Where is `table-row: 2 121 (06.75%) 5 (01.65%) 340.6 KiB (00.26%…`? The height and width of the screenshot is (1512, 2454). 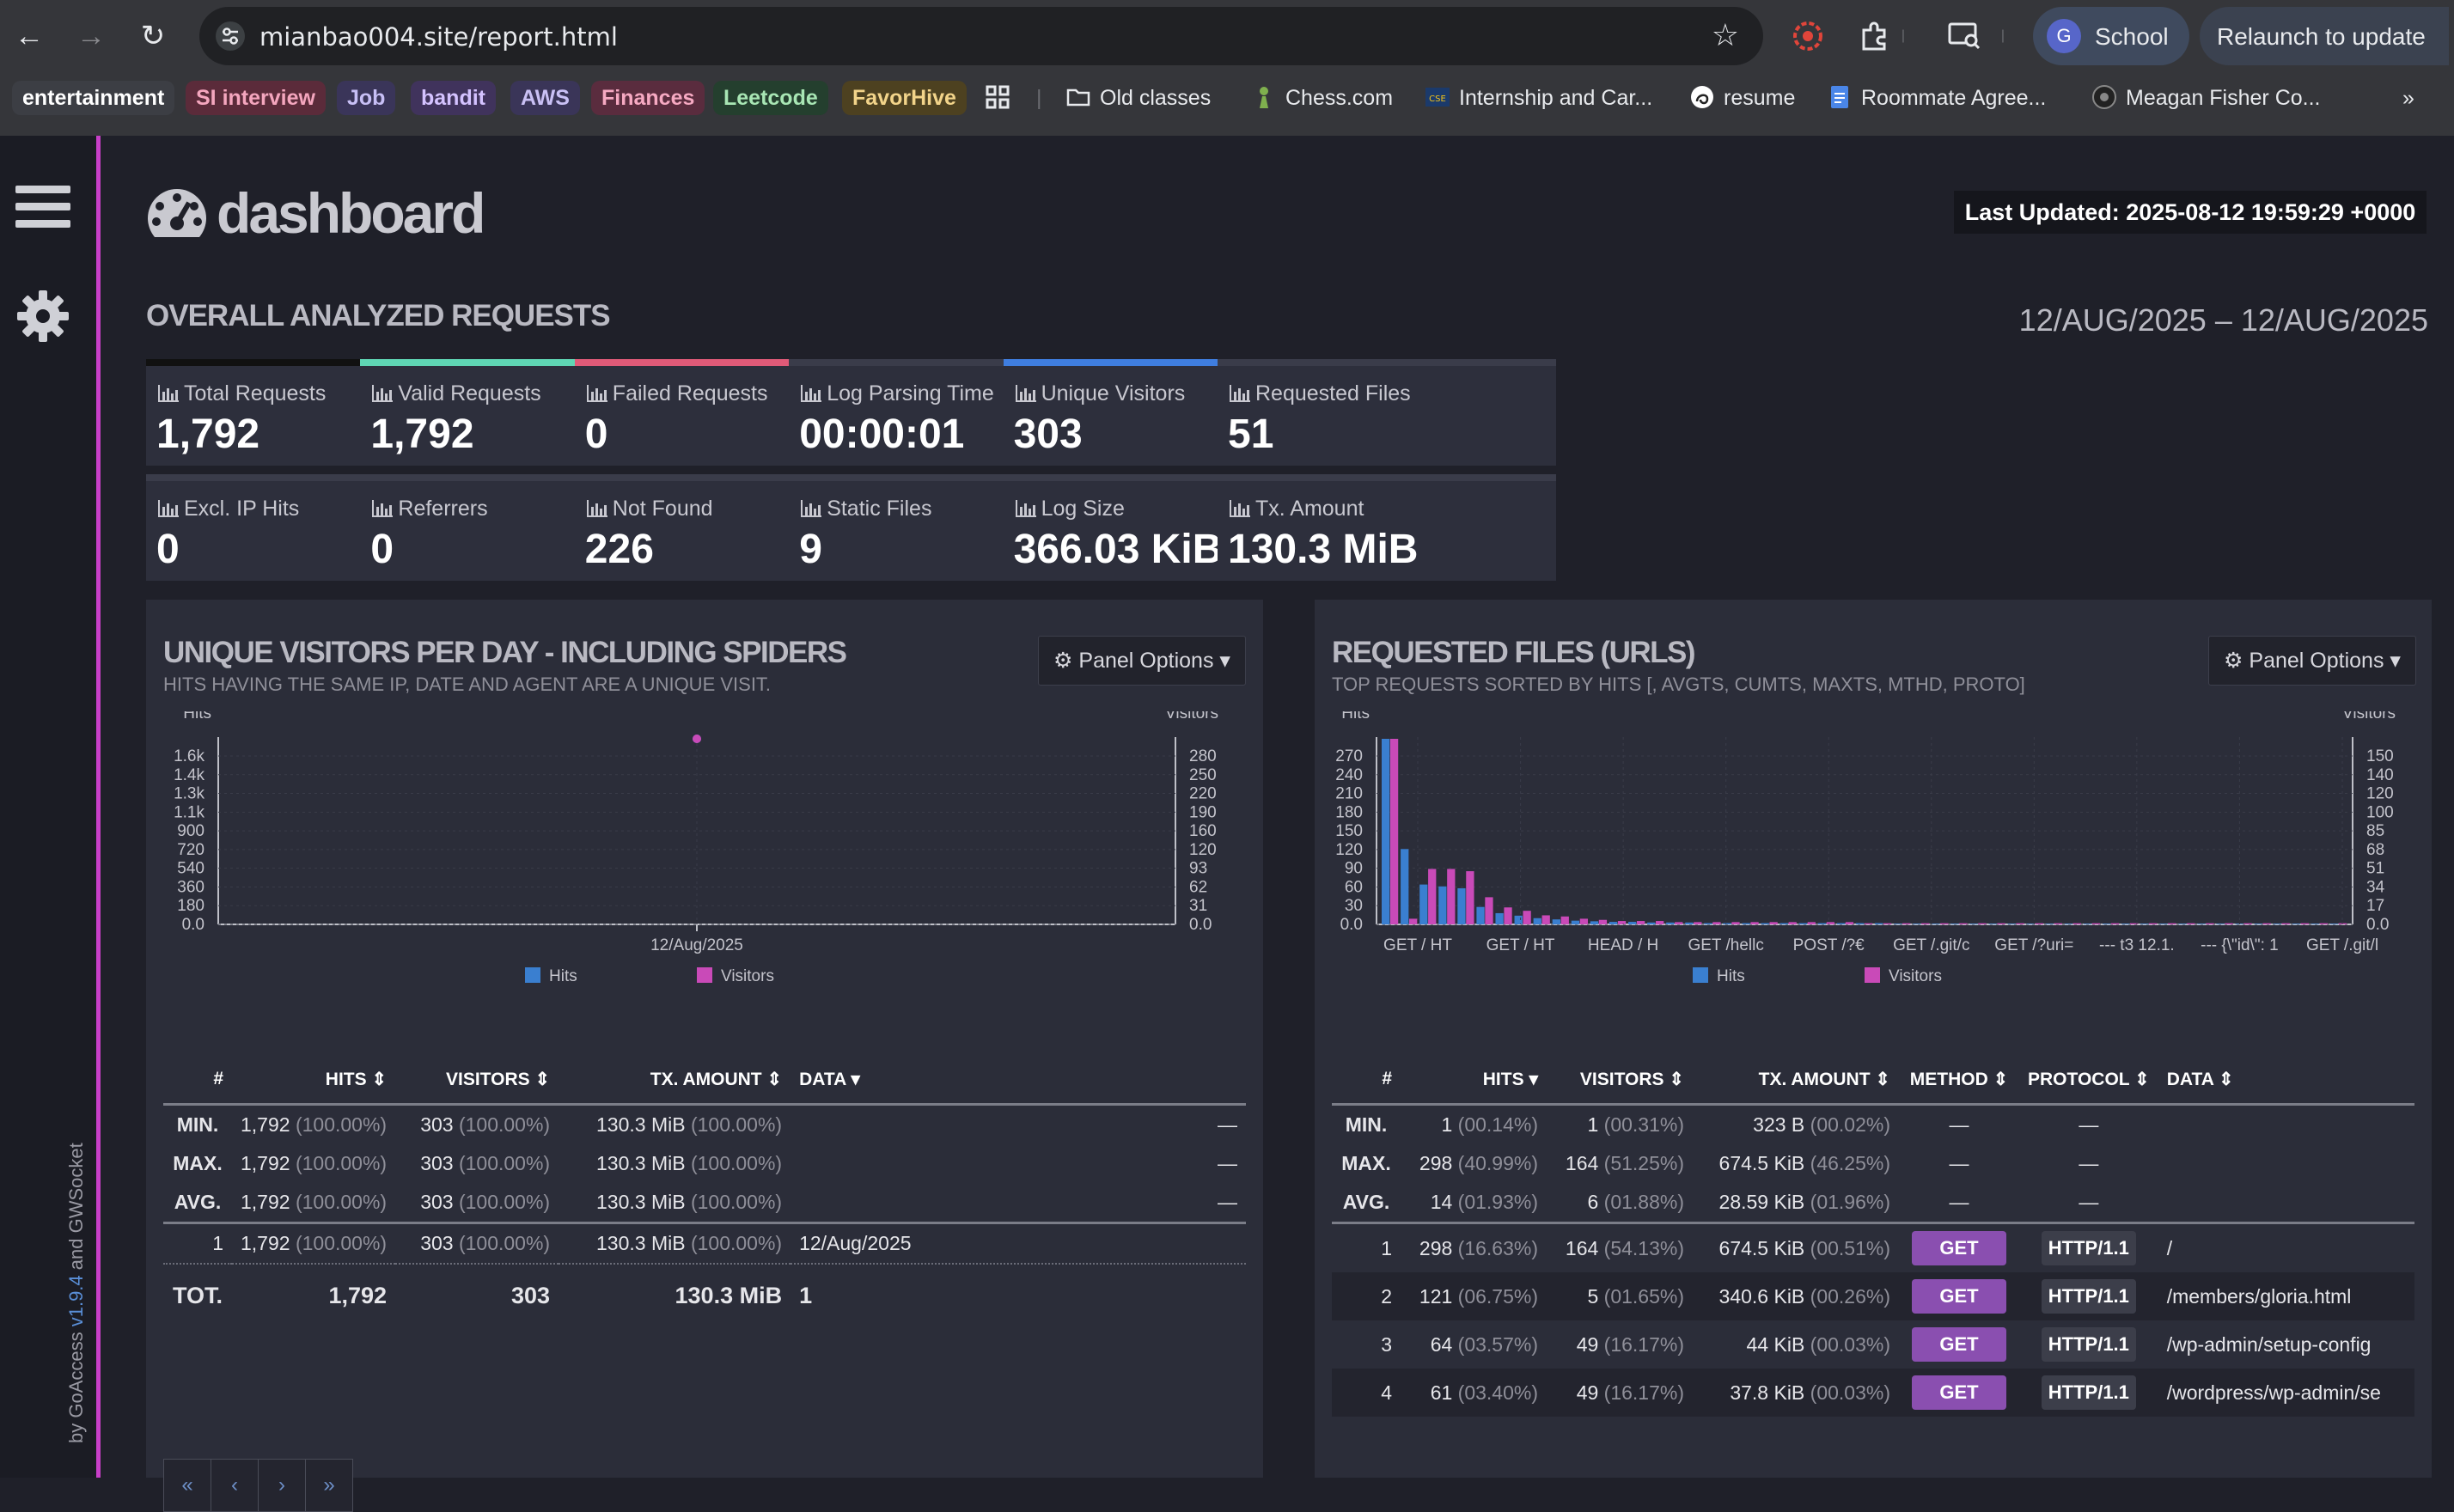
table-row: 2 121 (06.75%) 5 (01.65%) 340.6 KiB (00.26%… is located at coordinates (1873, 1296).